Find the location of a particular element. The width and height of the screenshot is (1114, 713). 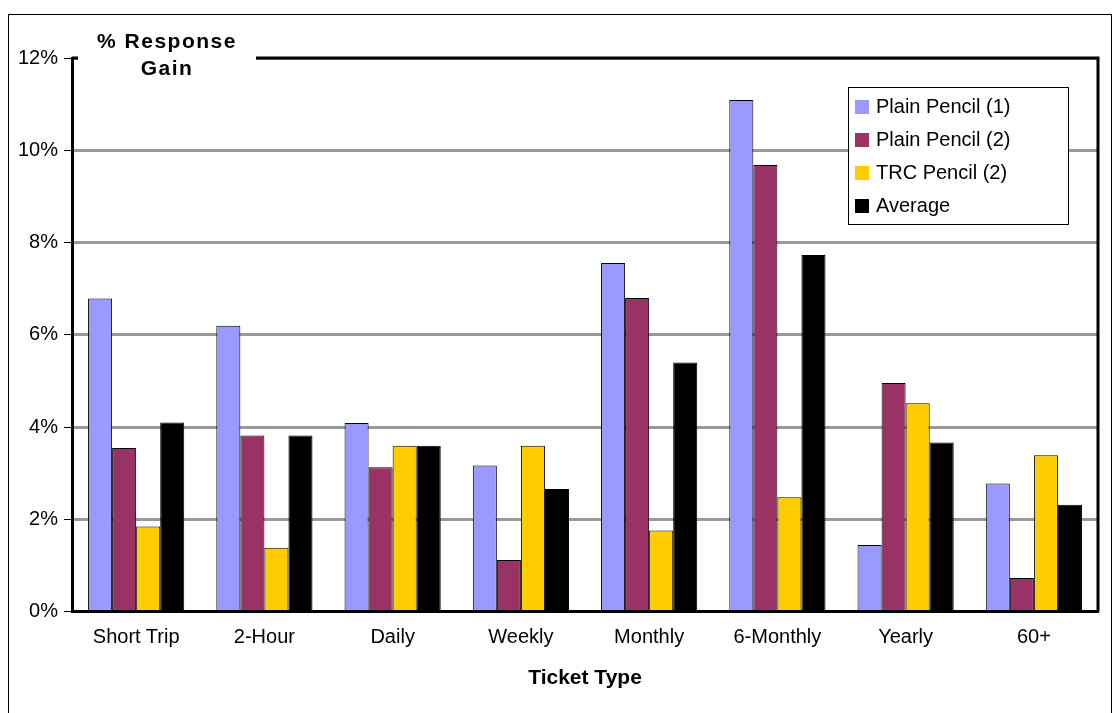

x-tick-label: Weekly is located at coordinates (521, 636).